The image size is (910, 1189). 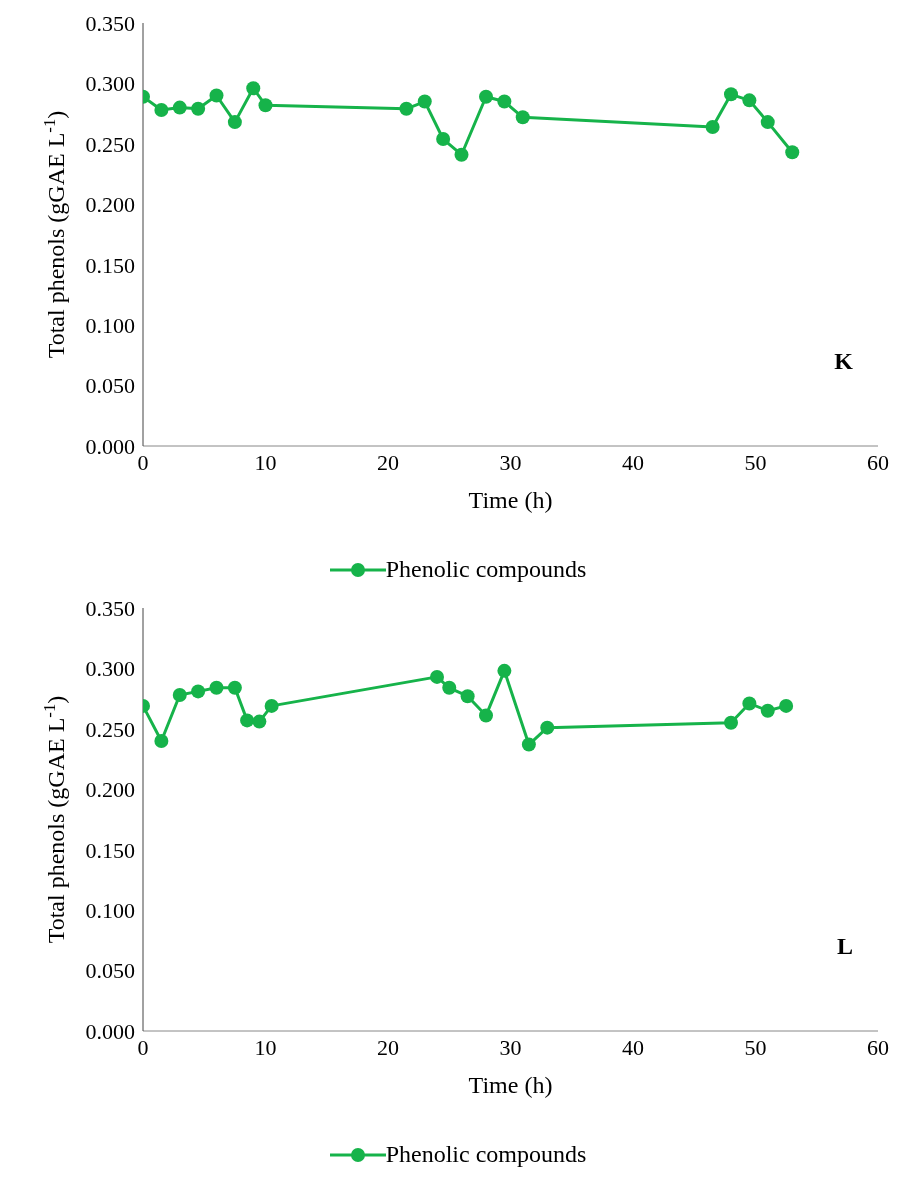 What do you see at coordinates (843, 361) in the screenshot?
I see `annotation: K` at bounding box center [843, 361].